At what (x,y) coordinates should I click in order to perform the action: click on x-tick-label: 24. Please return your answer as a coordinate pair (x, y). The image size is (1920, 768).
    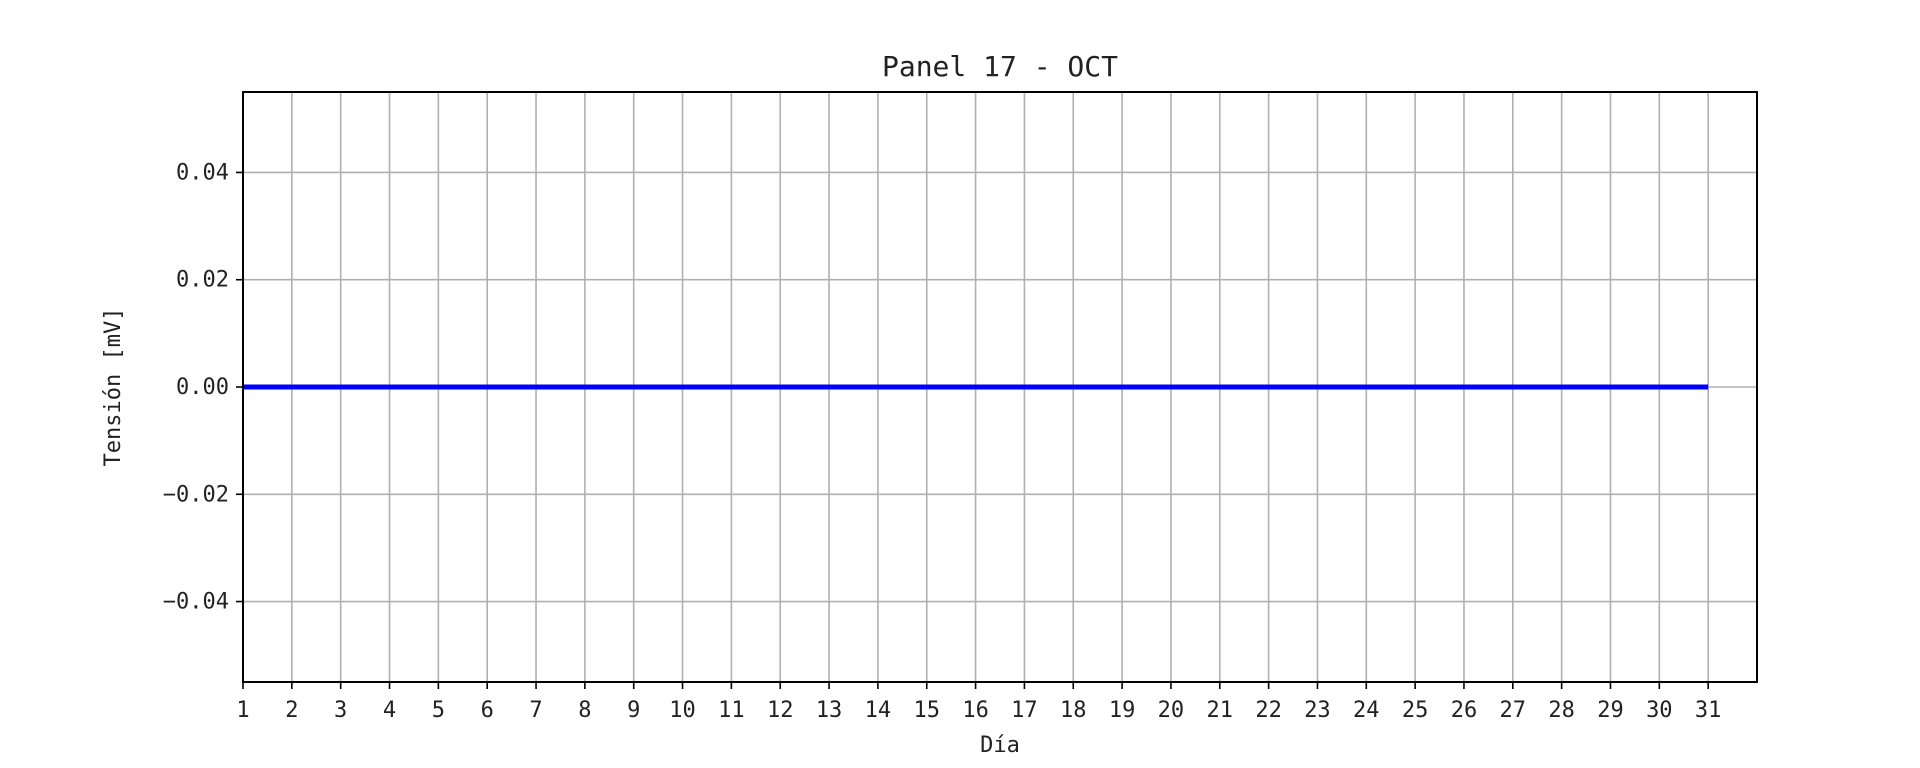
    Looking at the image, I should click on (1366, 710).